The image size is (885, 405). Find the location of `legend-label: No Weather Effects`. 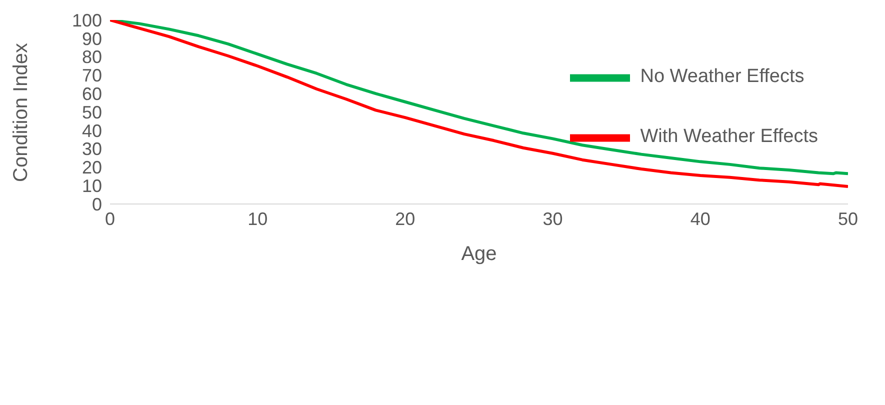

legend-label: No Weather Effects is located at coordinates (722, 77).